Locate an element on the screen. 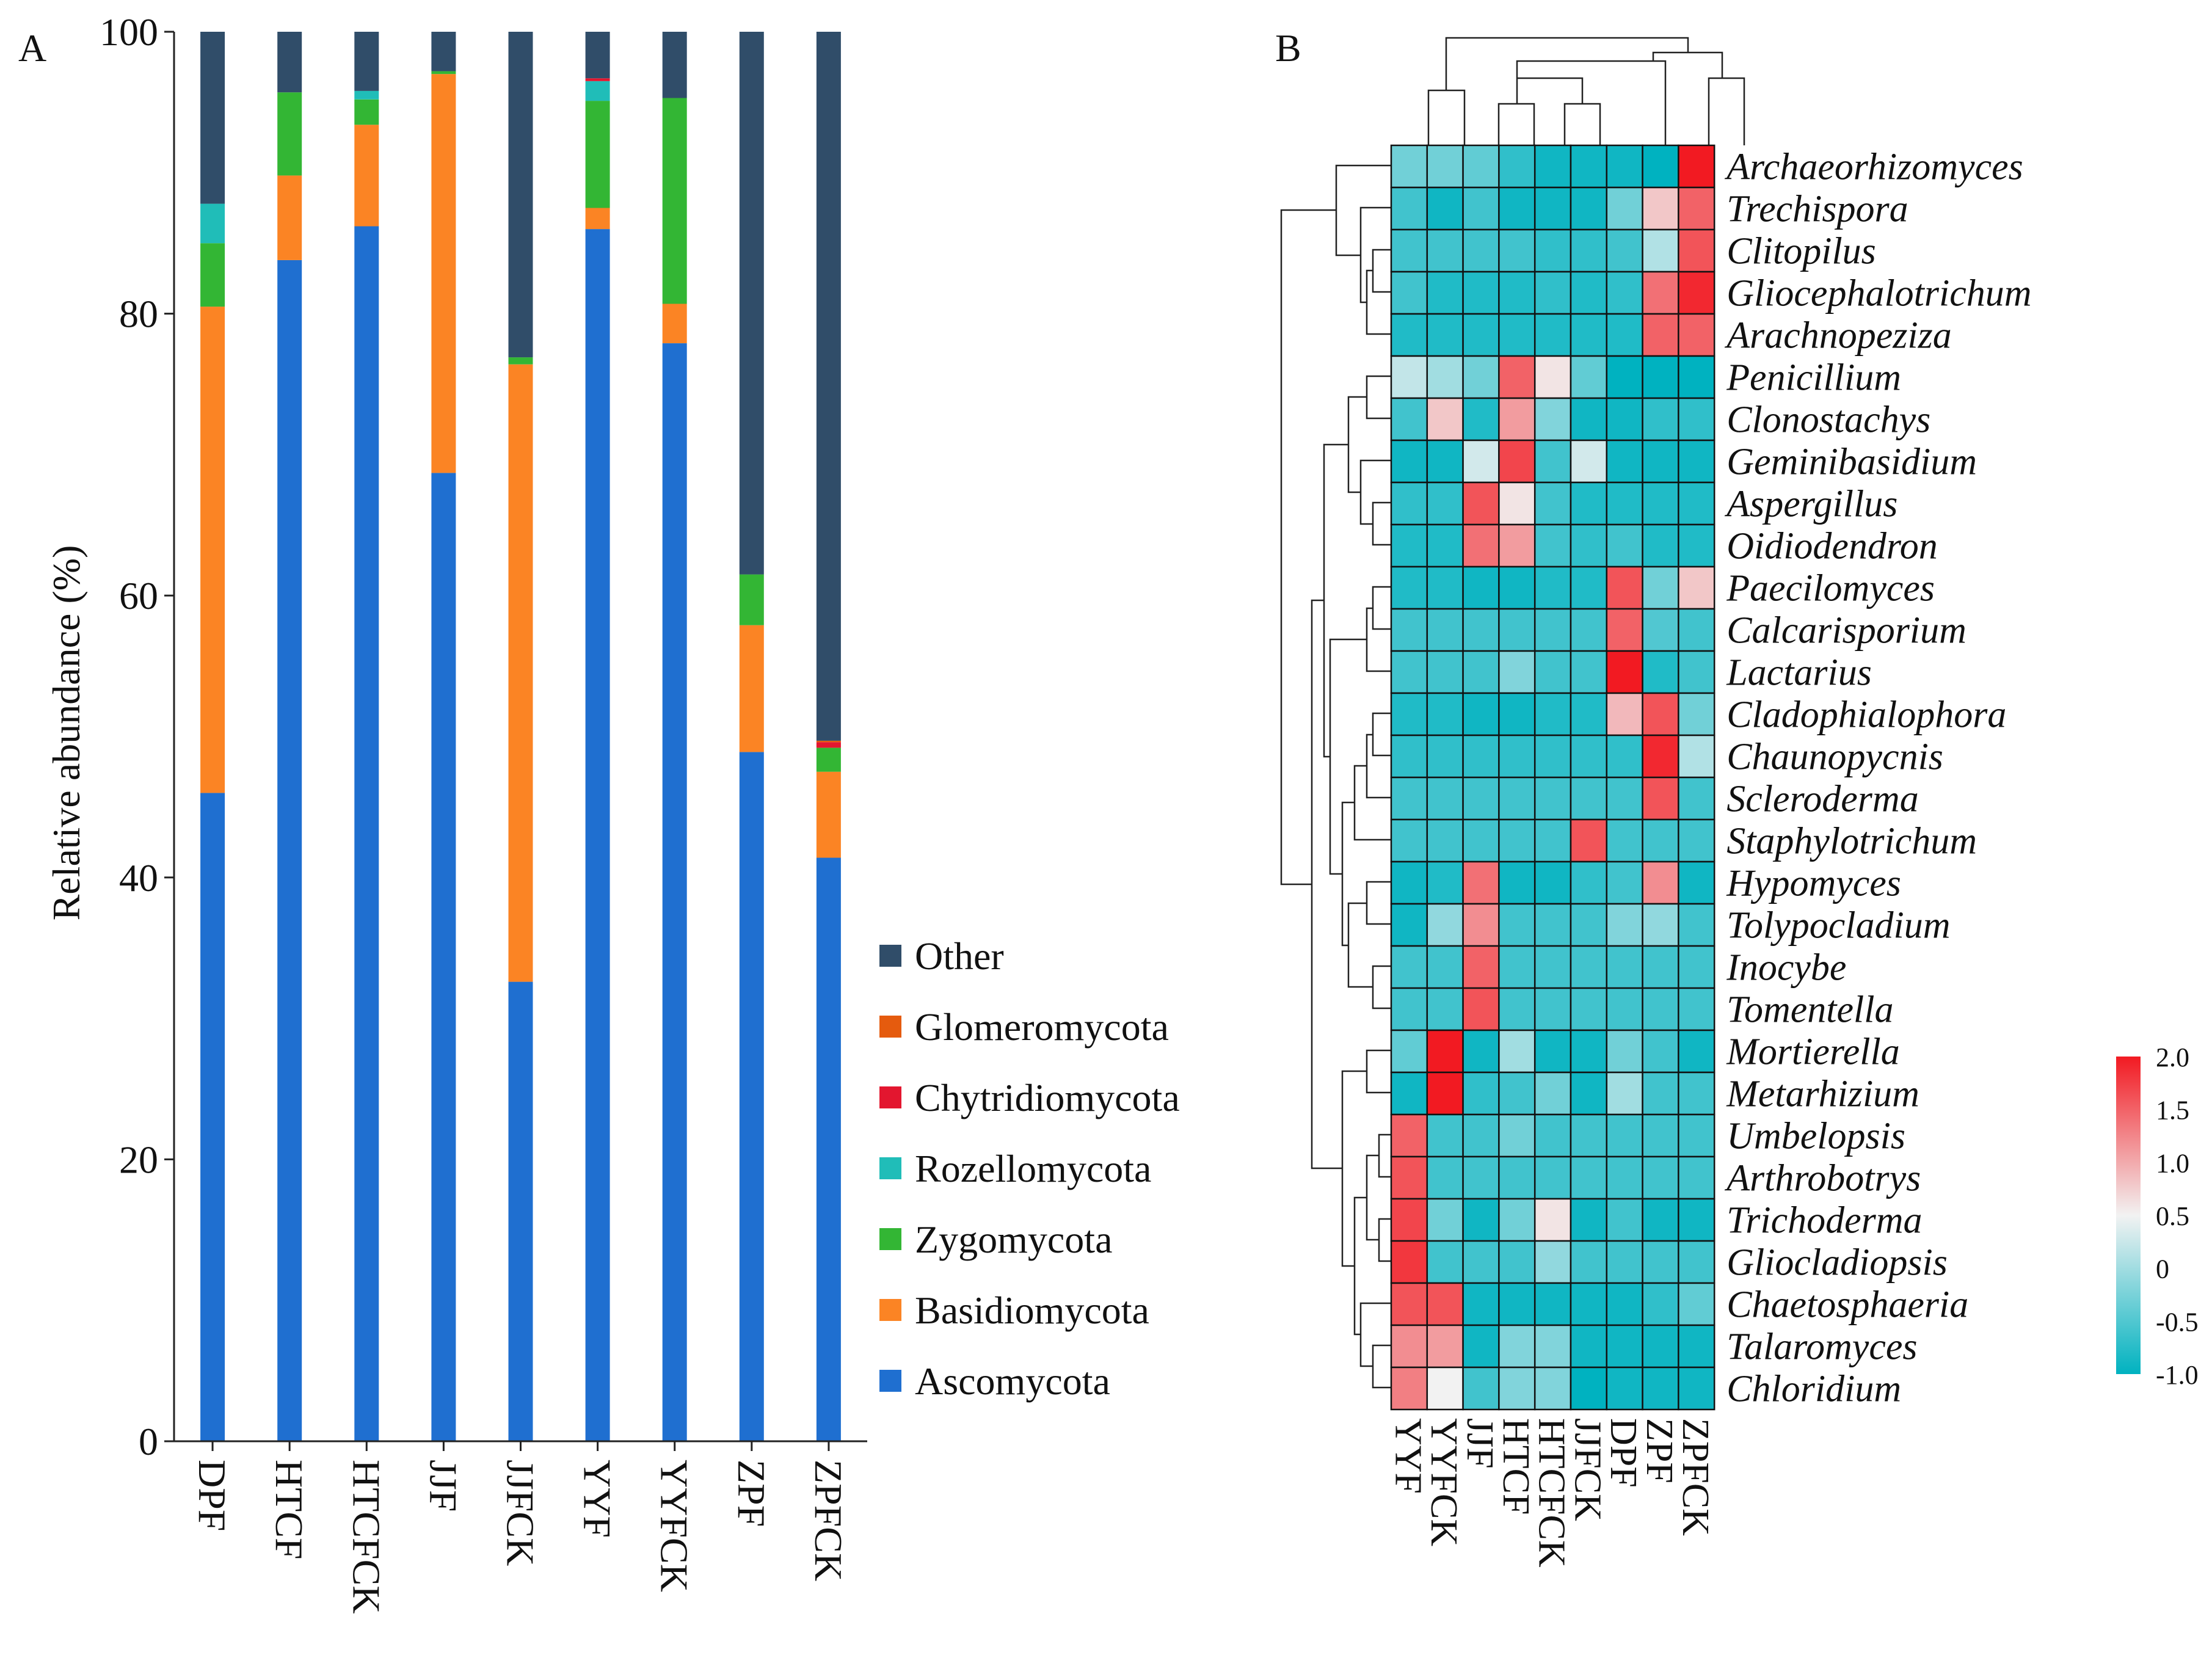 The height and width of the screenshot is (1666, 2212). heatmap-cell-calcarisporium-yyf is located at coordinates (1409, 630).